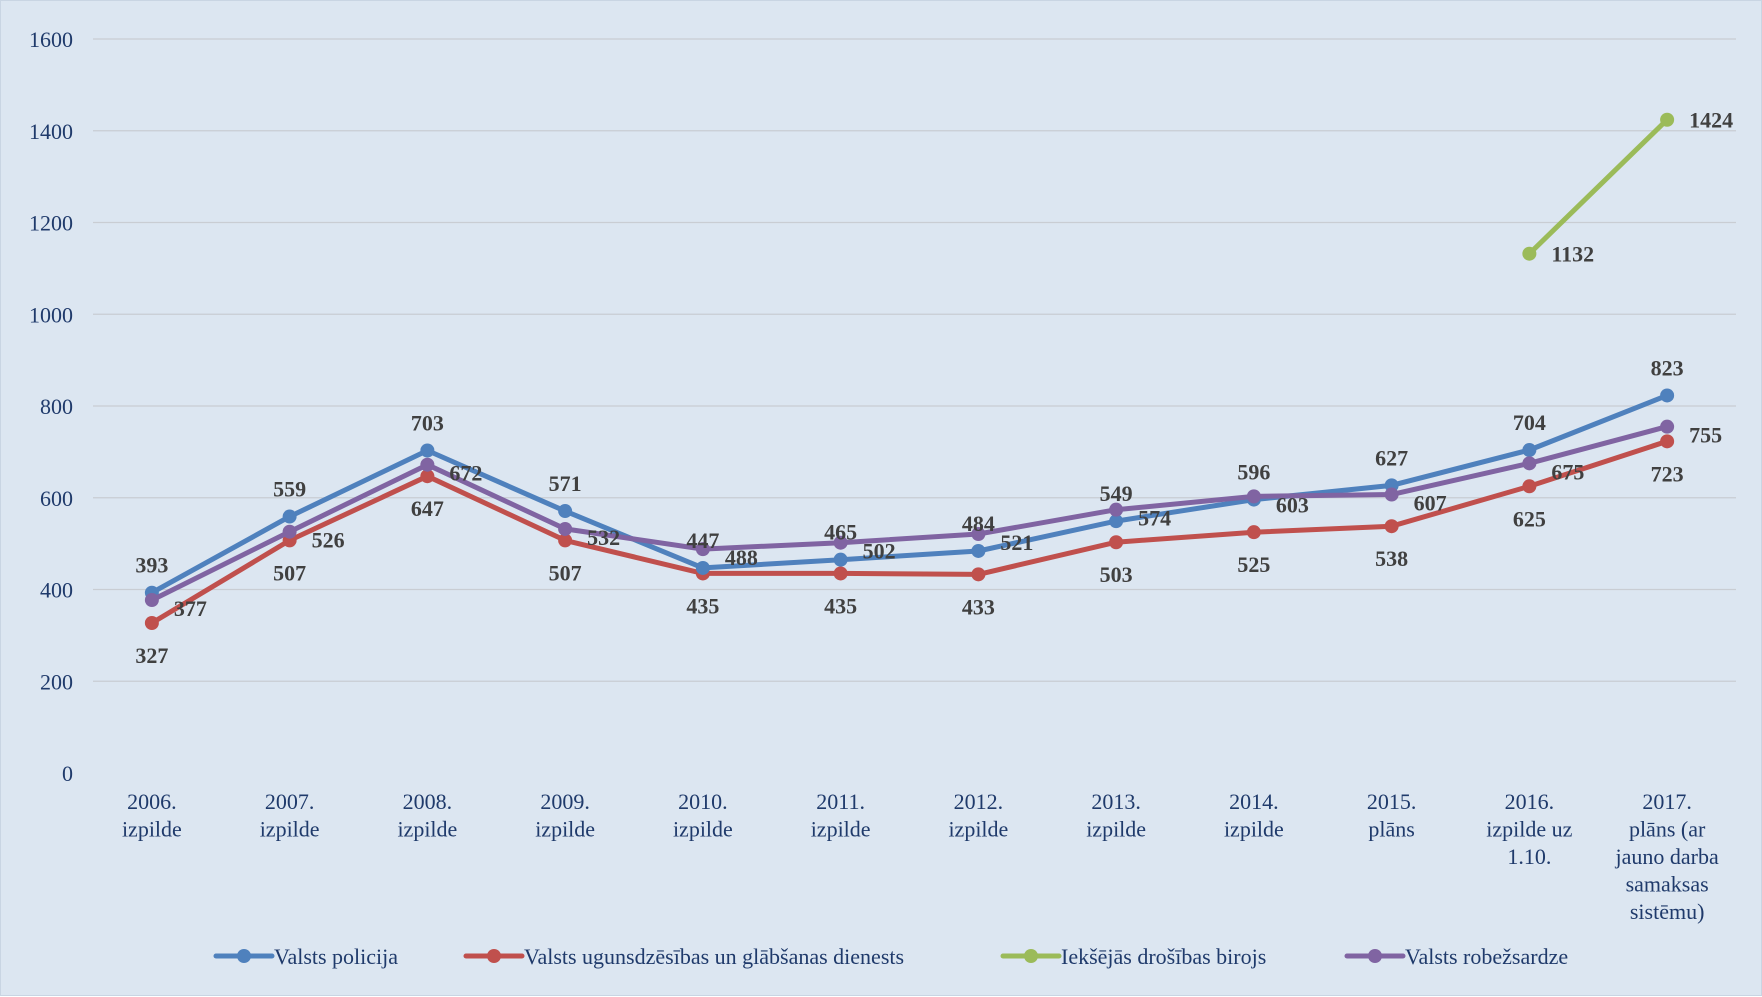 This screenshot has height=997, width=1762. I want to click on data-label: 549, so click(1116, 493).